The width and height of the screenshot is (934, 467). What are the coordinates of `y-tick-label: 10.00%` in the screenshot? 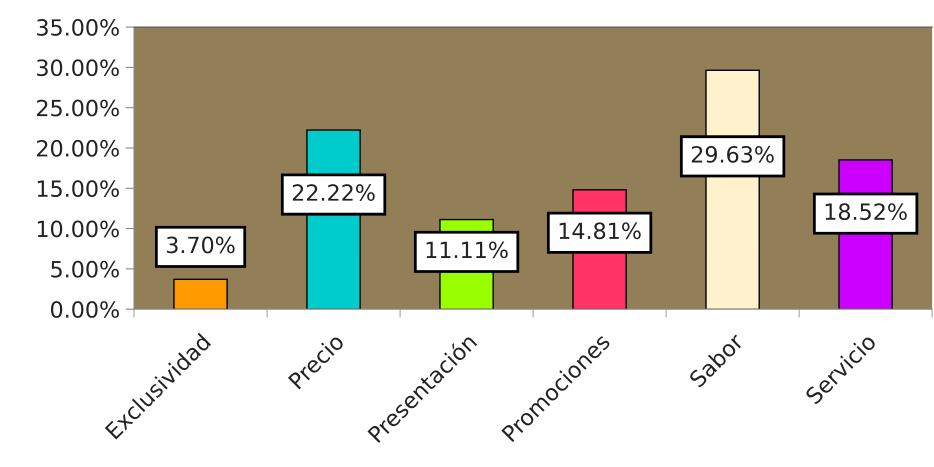 It's located at (78, 229).